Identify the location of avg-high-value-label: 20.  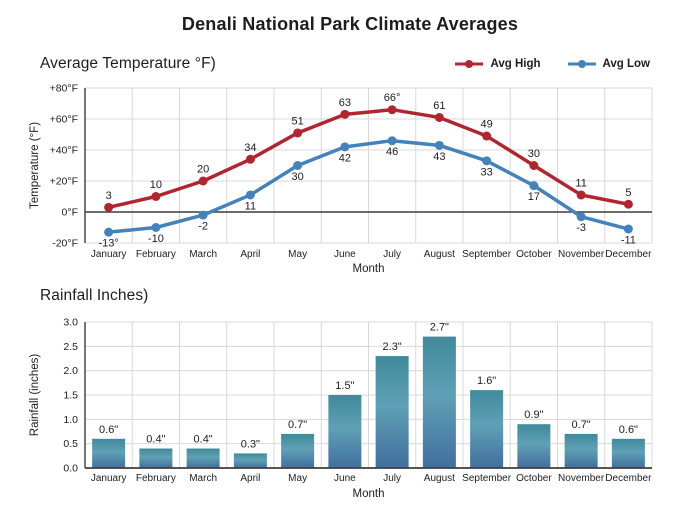
(203, 170).